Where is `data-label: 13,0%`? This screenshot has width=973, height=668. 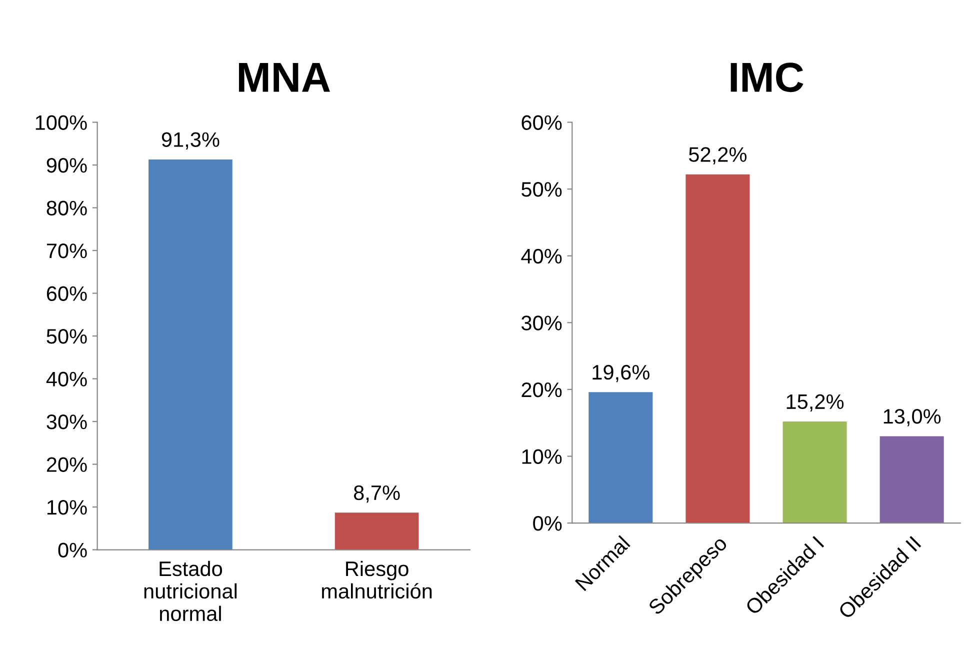
data-label: 13,0% is located at coordinates (912, 417).